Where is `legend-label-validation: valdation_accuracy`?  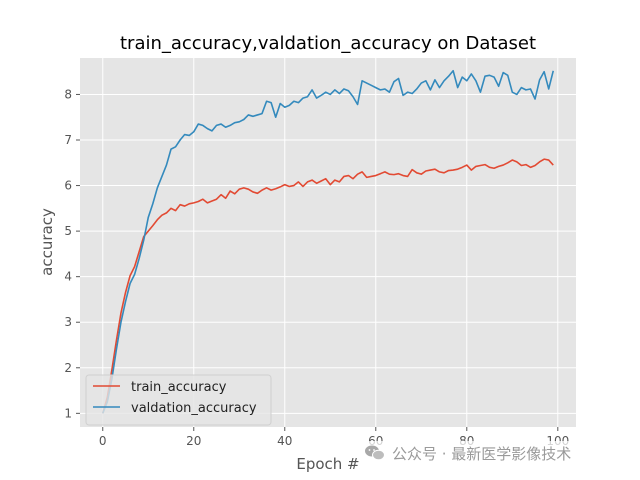
legend-label-validation: valdation_accuracy is located at coordinates (194, 408).